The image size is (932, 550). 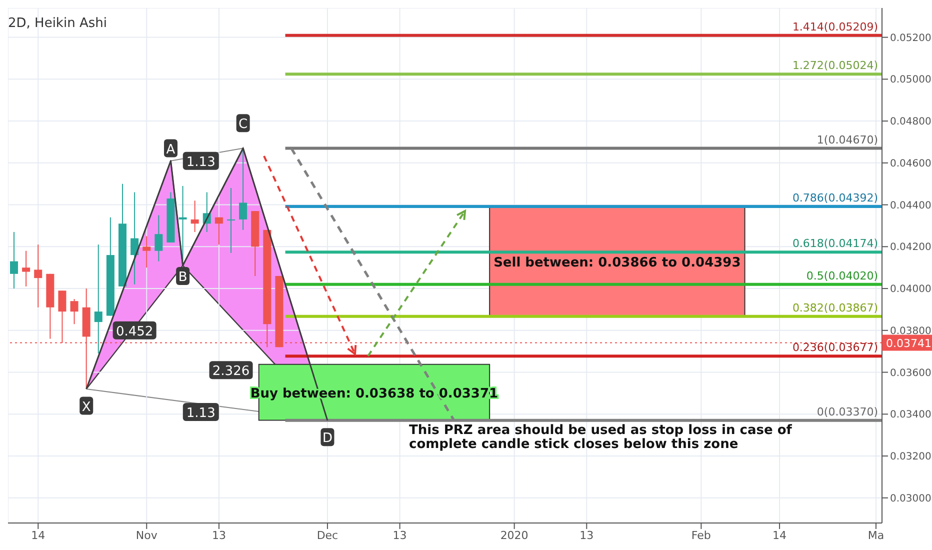 What do you see at coordinates (911, 498) in the screenshot?
I see `y-tick-label: 0.03000` at bounding box center [911, 498].